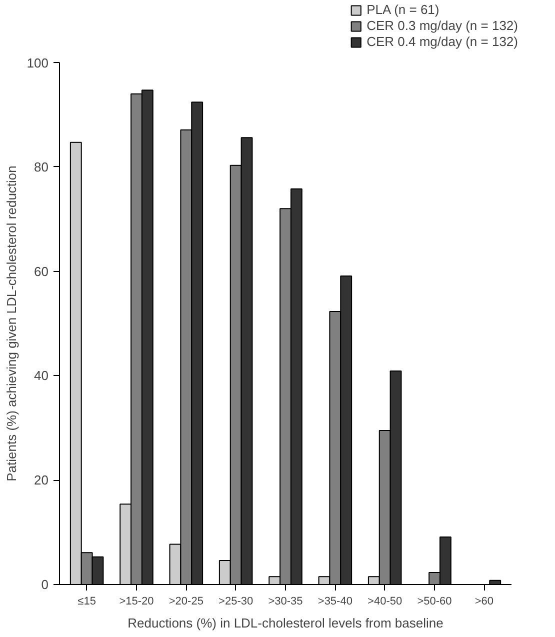 This screenshot has width=555, height=637. What do you see at coordinates (286, 623) in the screenshot?
I see `x-axis-title: Reductions (%) in LDL-cholesterol levels from baseline` at bounding box center [286, 623].